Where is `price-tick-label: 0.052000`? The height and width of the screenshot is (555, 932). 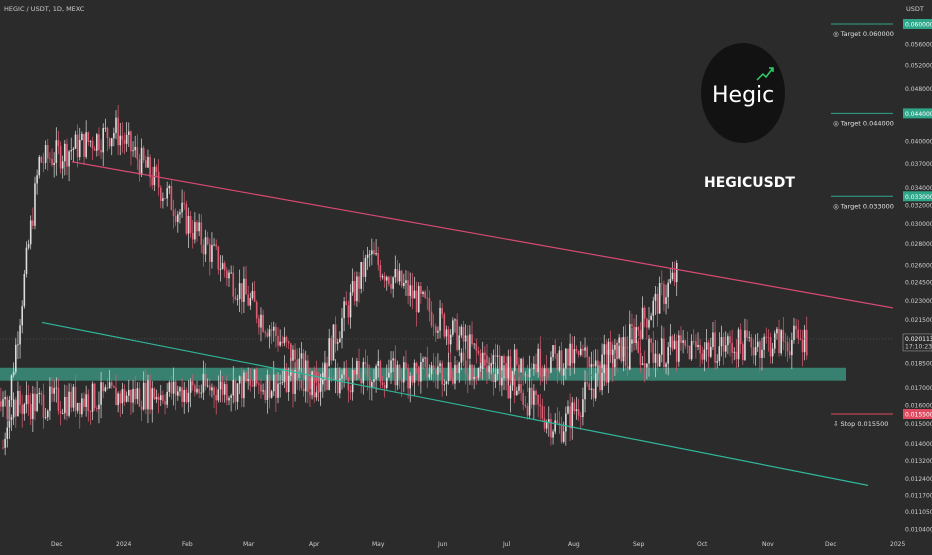
price-tick-label: 0.052000 is located at coordinates (918, 66).